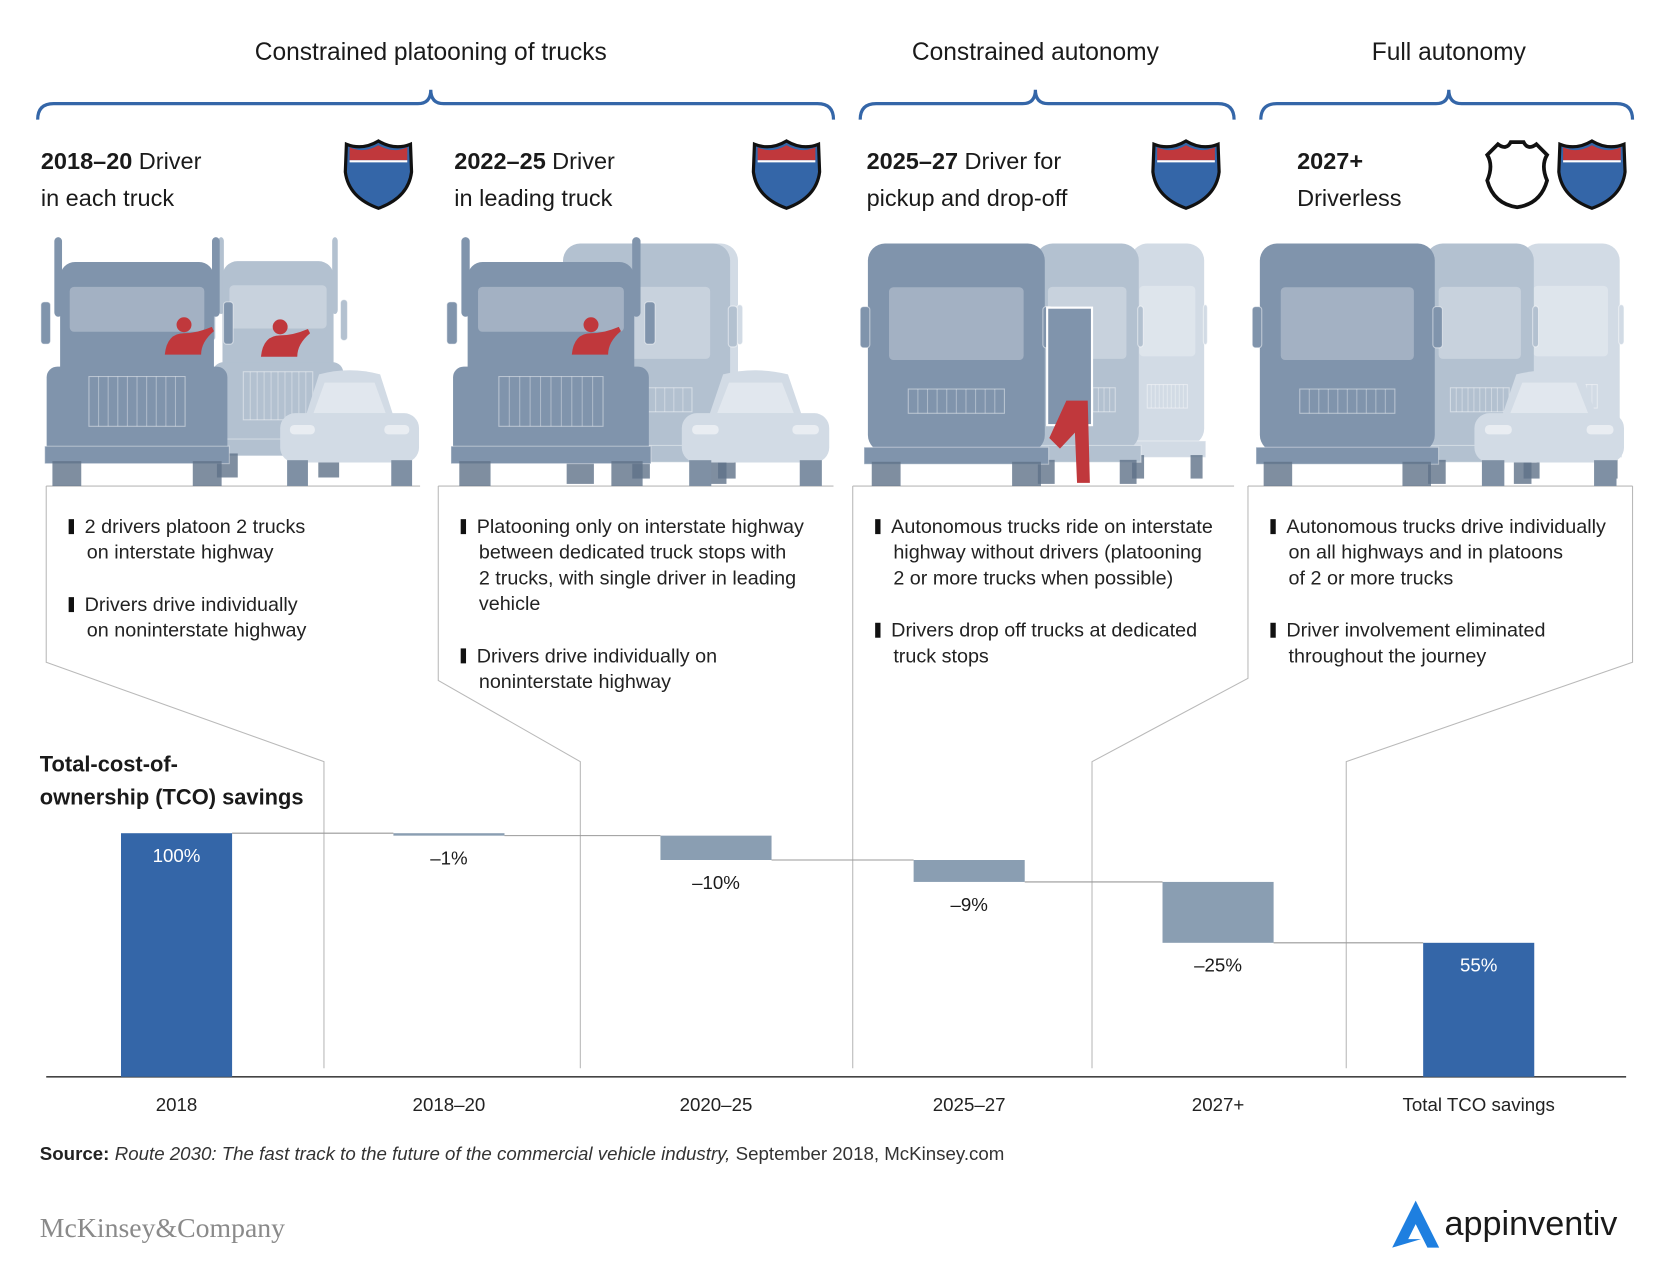  Describe the element at coordinates (1036, 52) in the screenshot. I see `phase-title: Constrained autonomy` at that location.